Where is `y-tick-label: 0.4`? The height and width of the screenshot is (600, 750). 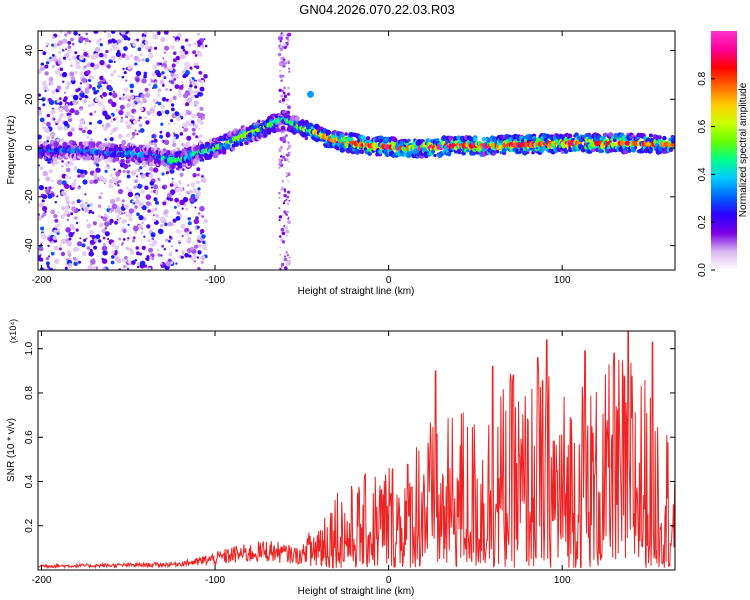
y-tick-label: 0.4 is located at coordinates (29, 481).